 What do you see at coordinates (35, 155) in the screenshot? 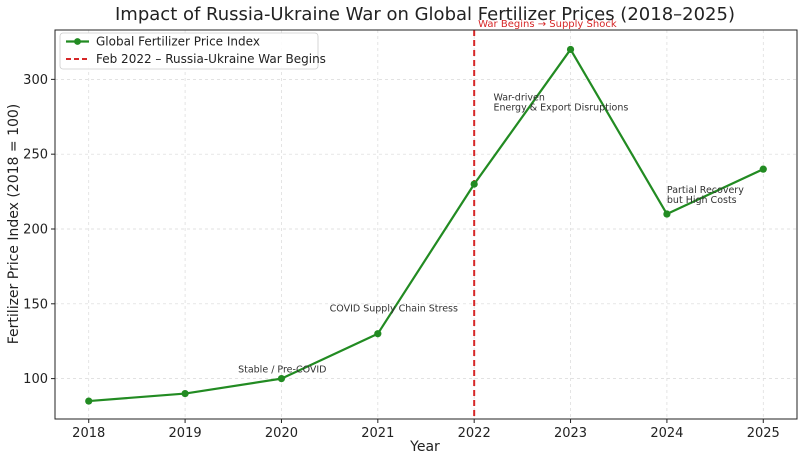
I see `y-tick-label-3: 250` at bounding box center [35, 155].